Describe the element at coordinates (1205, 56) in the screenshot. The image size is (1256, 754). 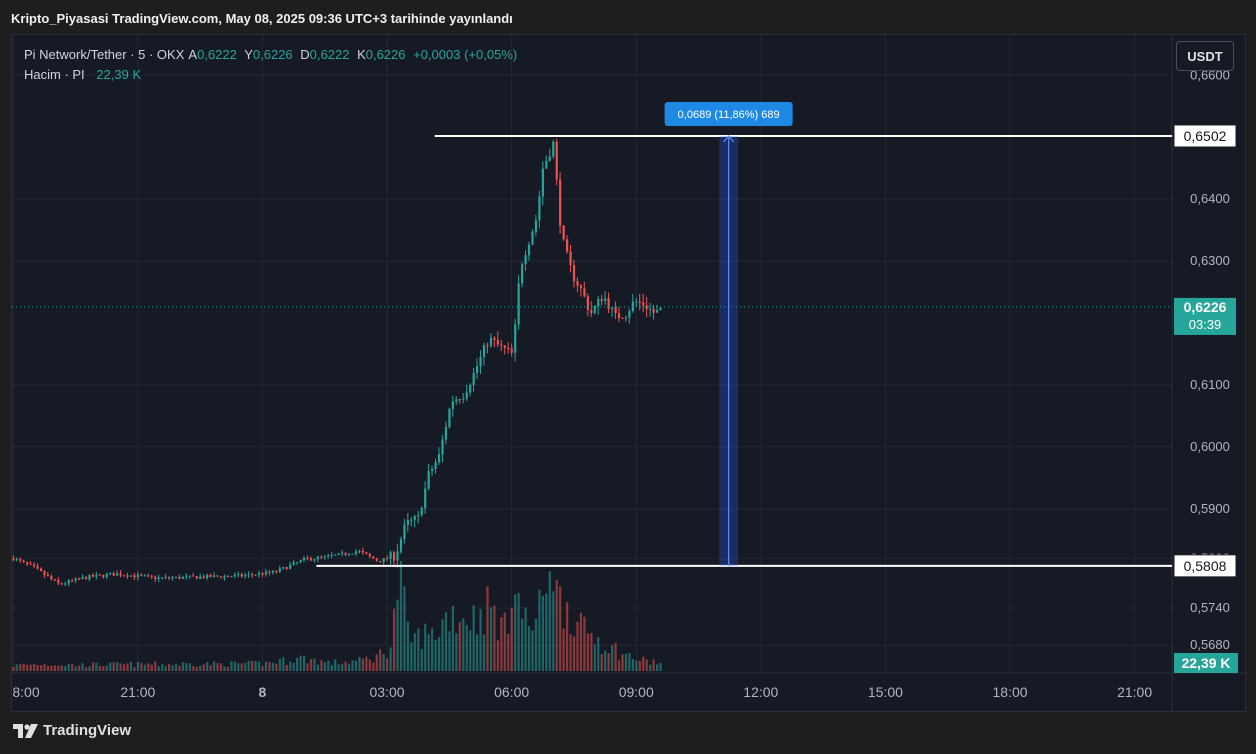
I see `currency-button: USDT` at that location.